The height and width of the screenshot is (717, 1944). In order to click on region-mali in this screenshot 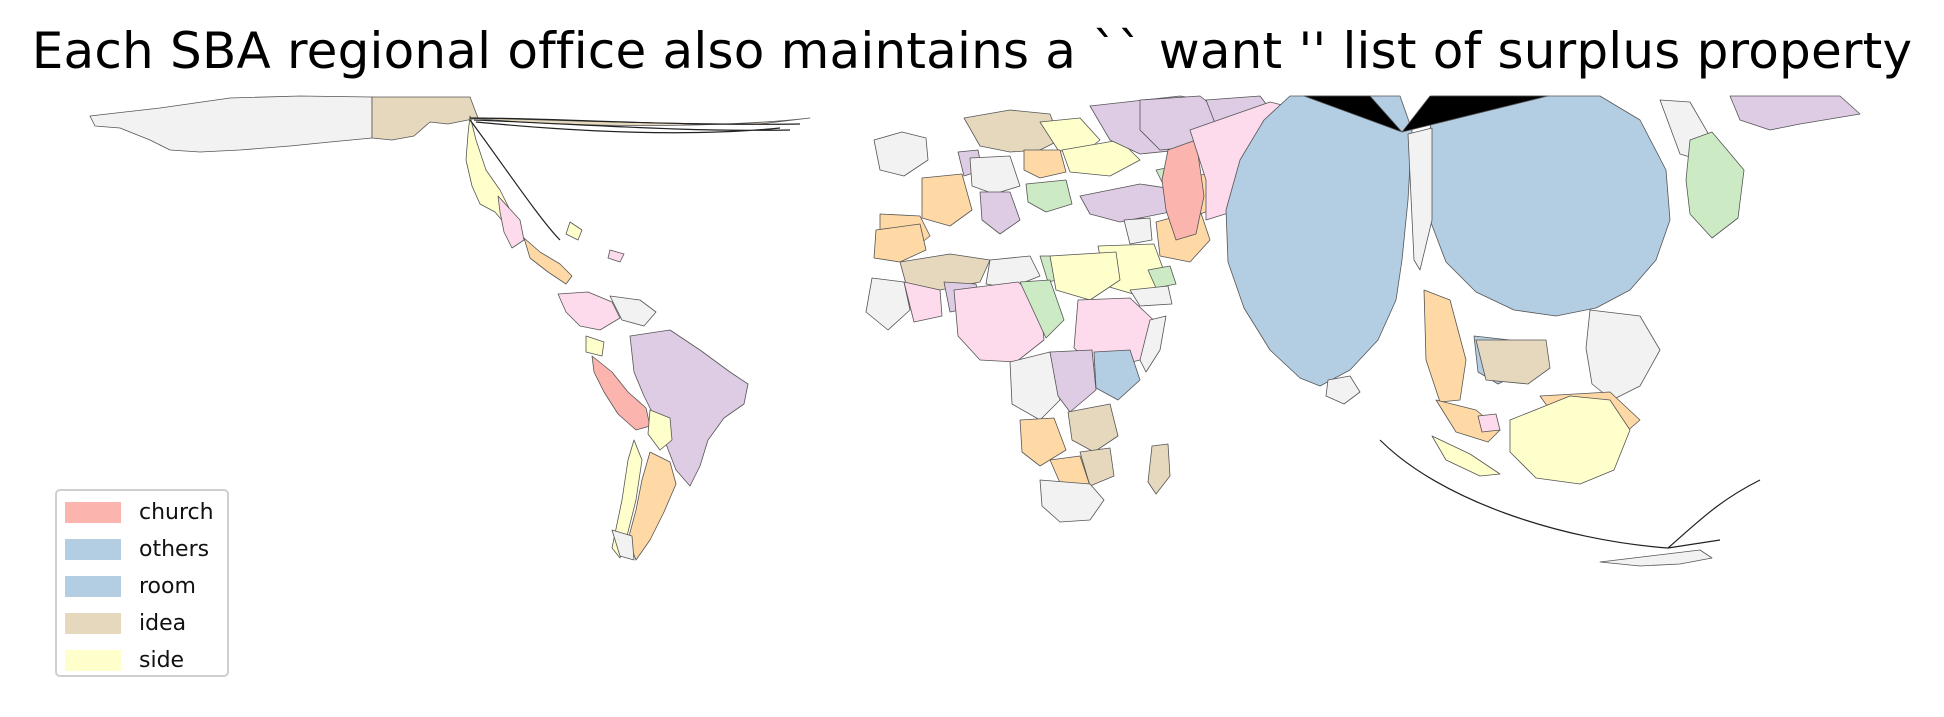, I will do `click(923, 302)`.